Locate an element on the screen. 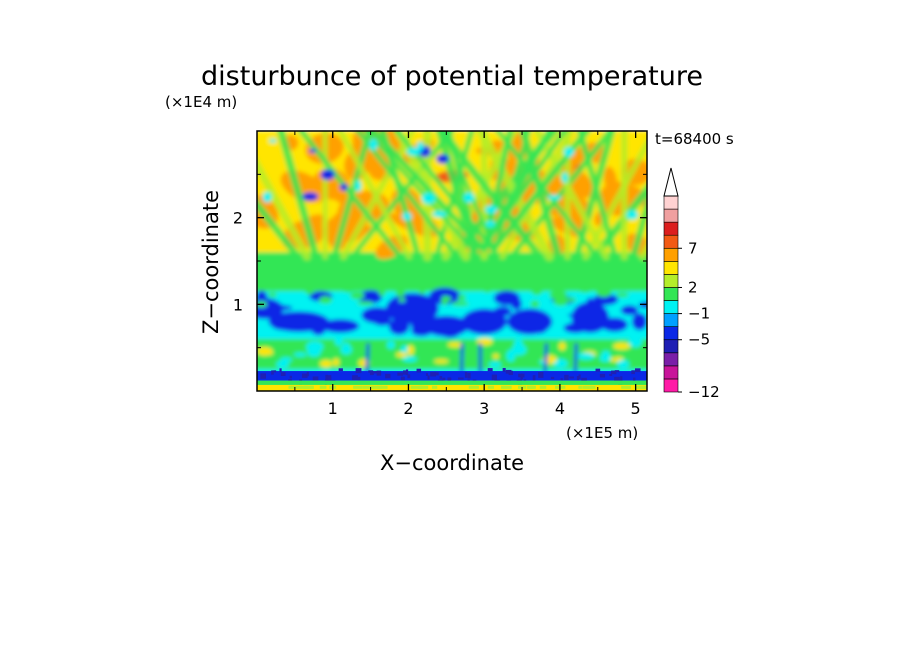 This screenshot has width=904, height=654. x-tick-label: 2 is located at coordinates (408, 408).